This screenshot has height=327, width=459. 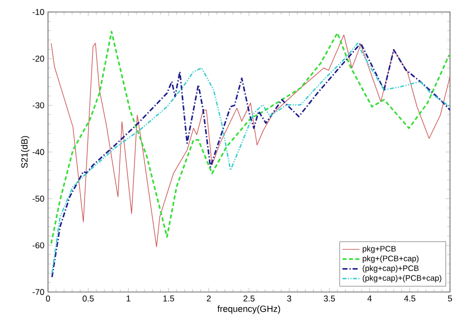 I want to click on x-tick-label: 2, so click(x=208, y=299).